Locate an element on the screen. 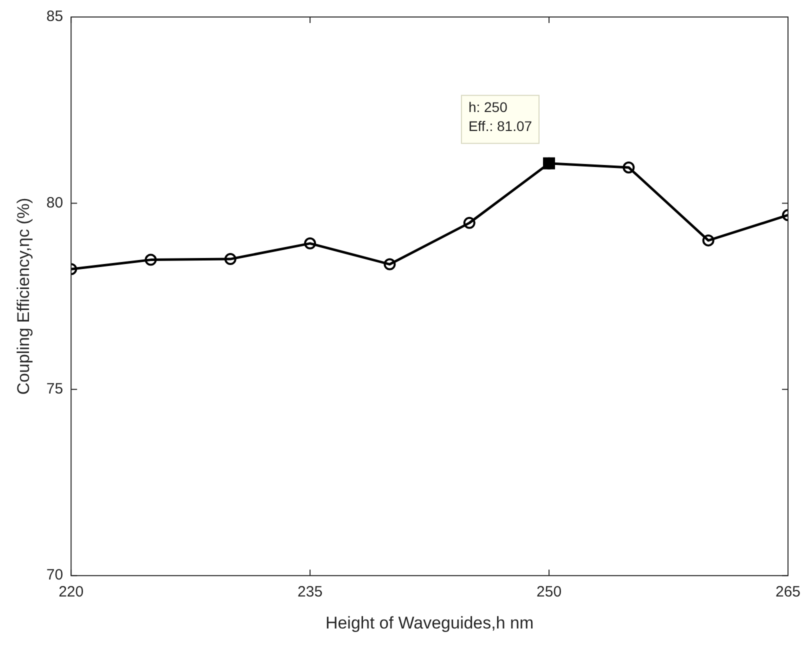 This screenshot has height=648, width=810. annotation: h: 250 Eff.: 81.07 is located at coordinates (500, 116).